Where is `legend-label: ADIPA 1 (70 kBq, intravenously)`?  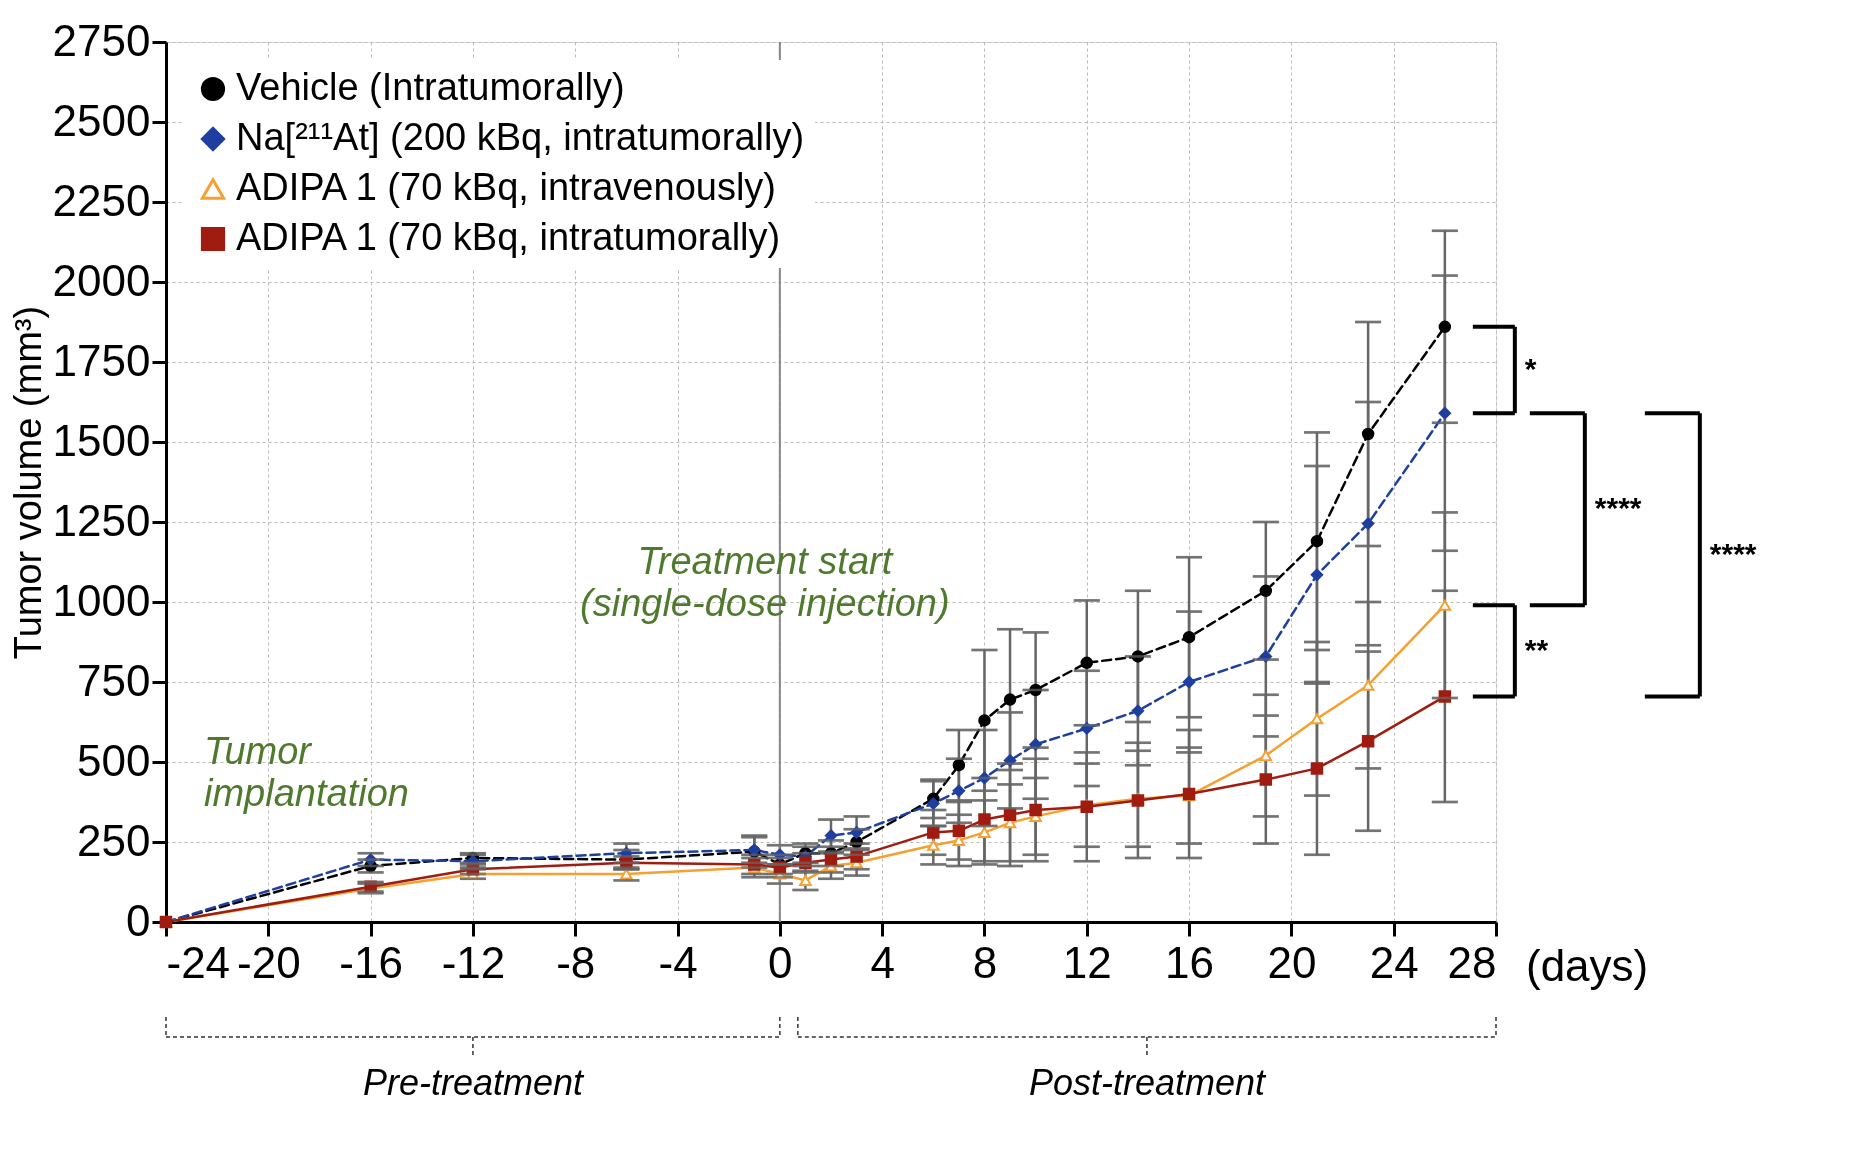 legend-label: ADIPA 1 (70 kBq, intravenously) is located at coordinates (506, 187).